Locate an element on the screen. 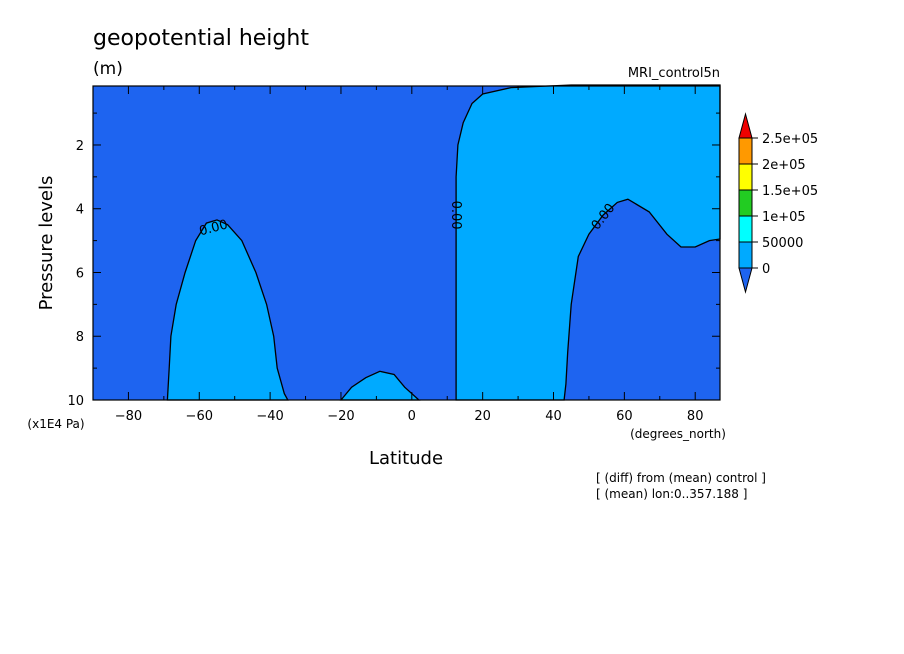 The width and height of the screenshot is (904, 654). dataset-label: MRI_control5n is located at coordinates (674, 73).